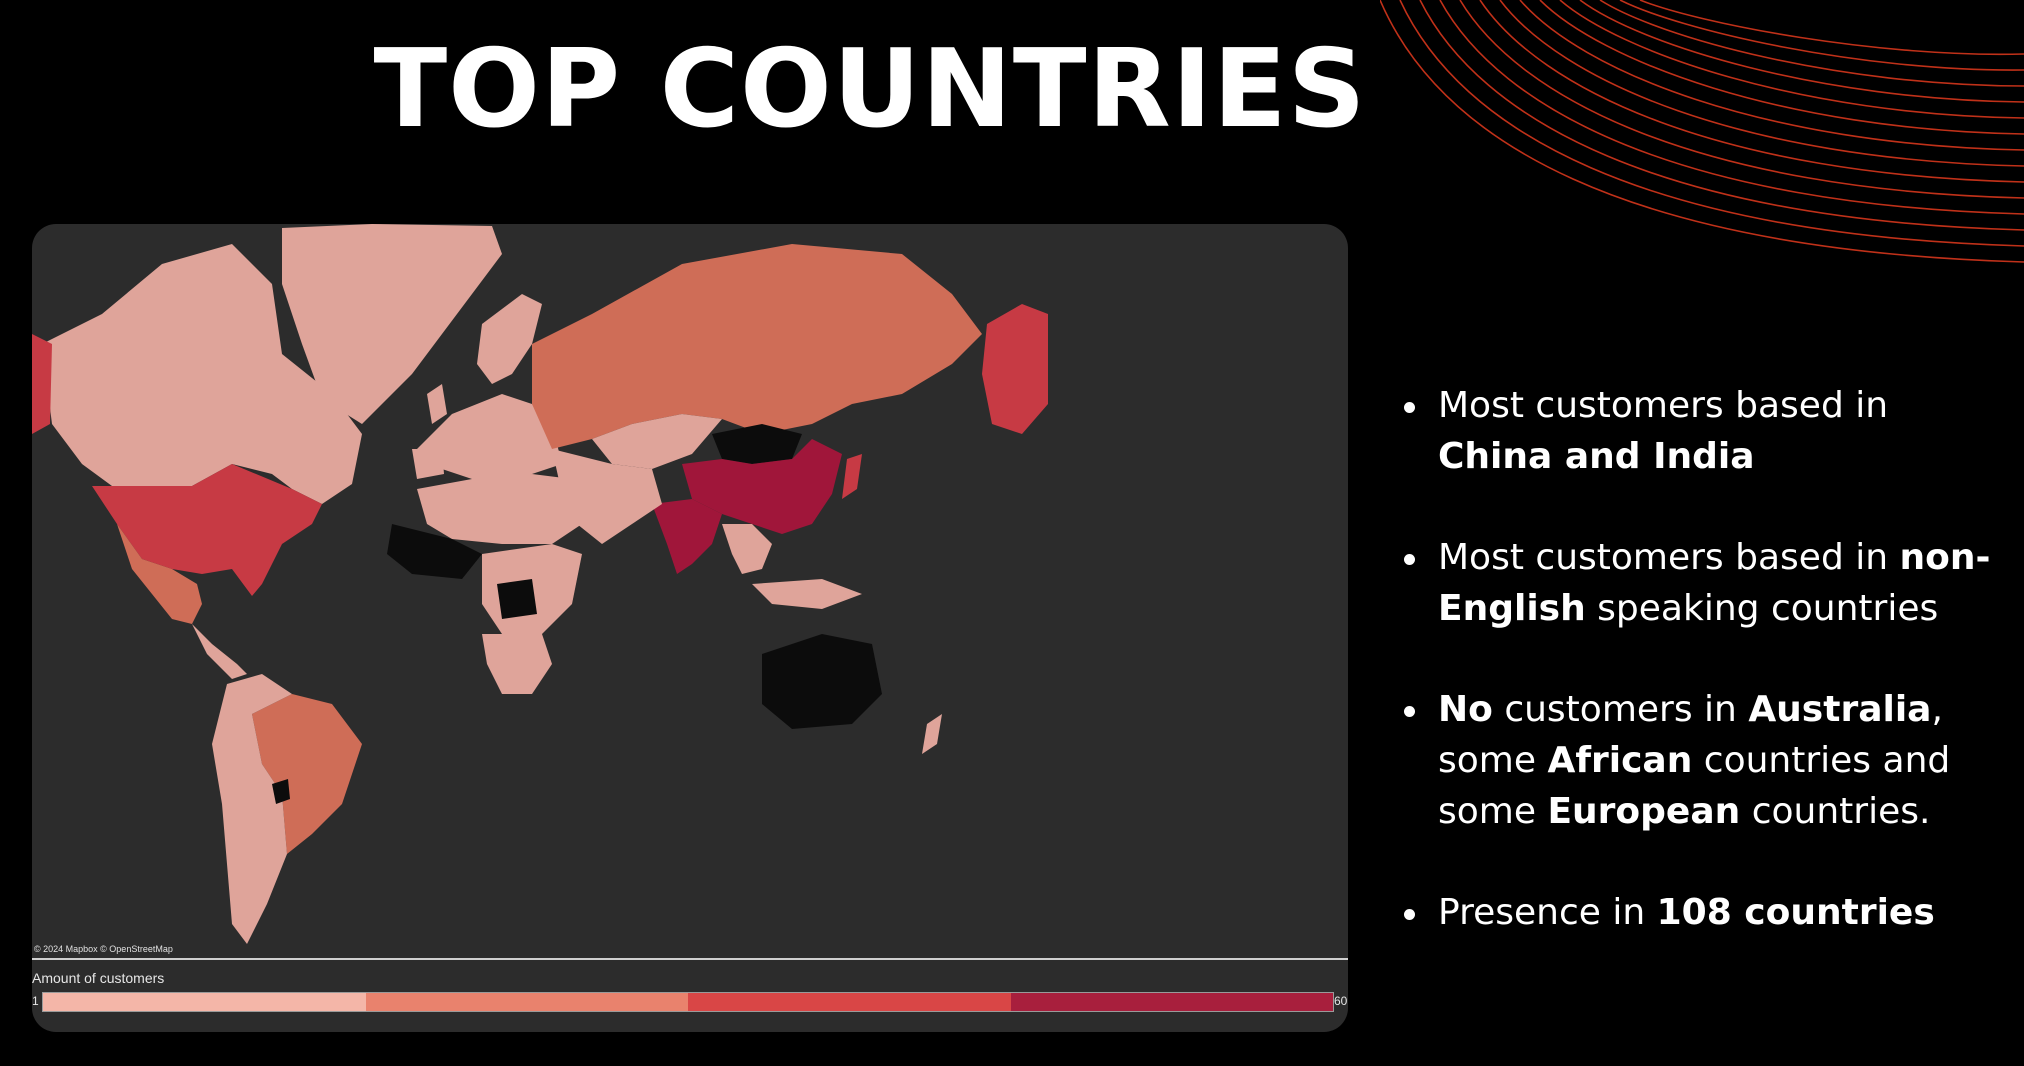 This screenshot has height=1066, width=2024. I want to click on country-paraguay, so click(281, 791).